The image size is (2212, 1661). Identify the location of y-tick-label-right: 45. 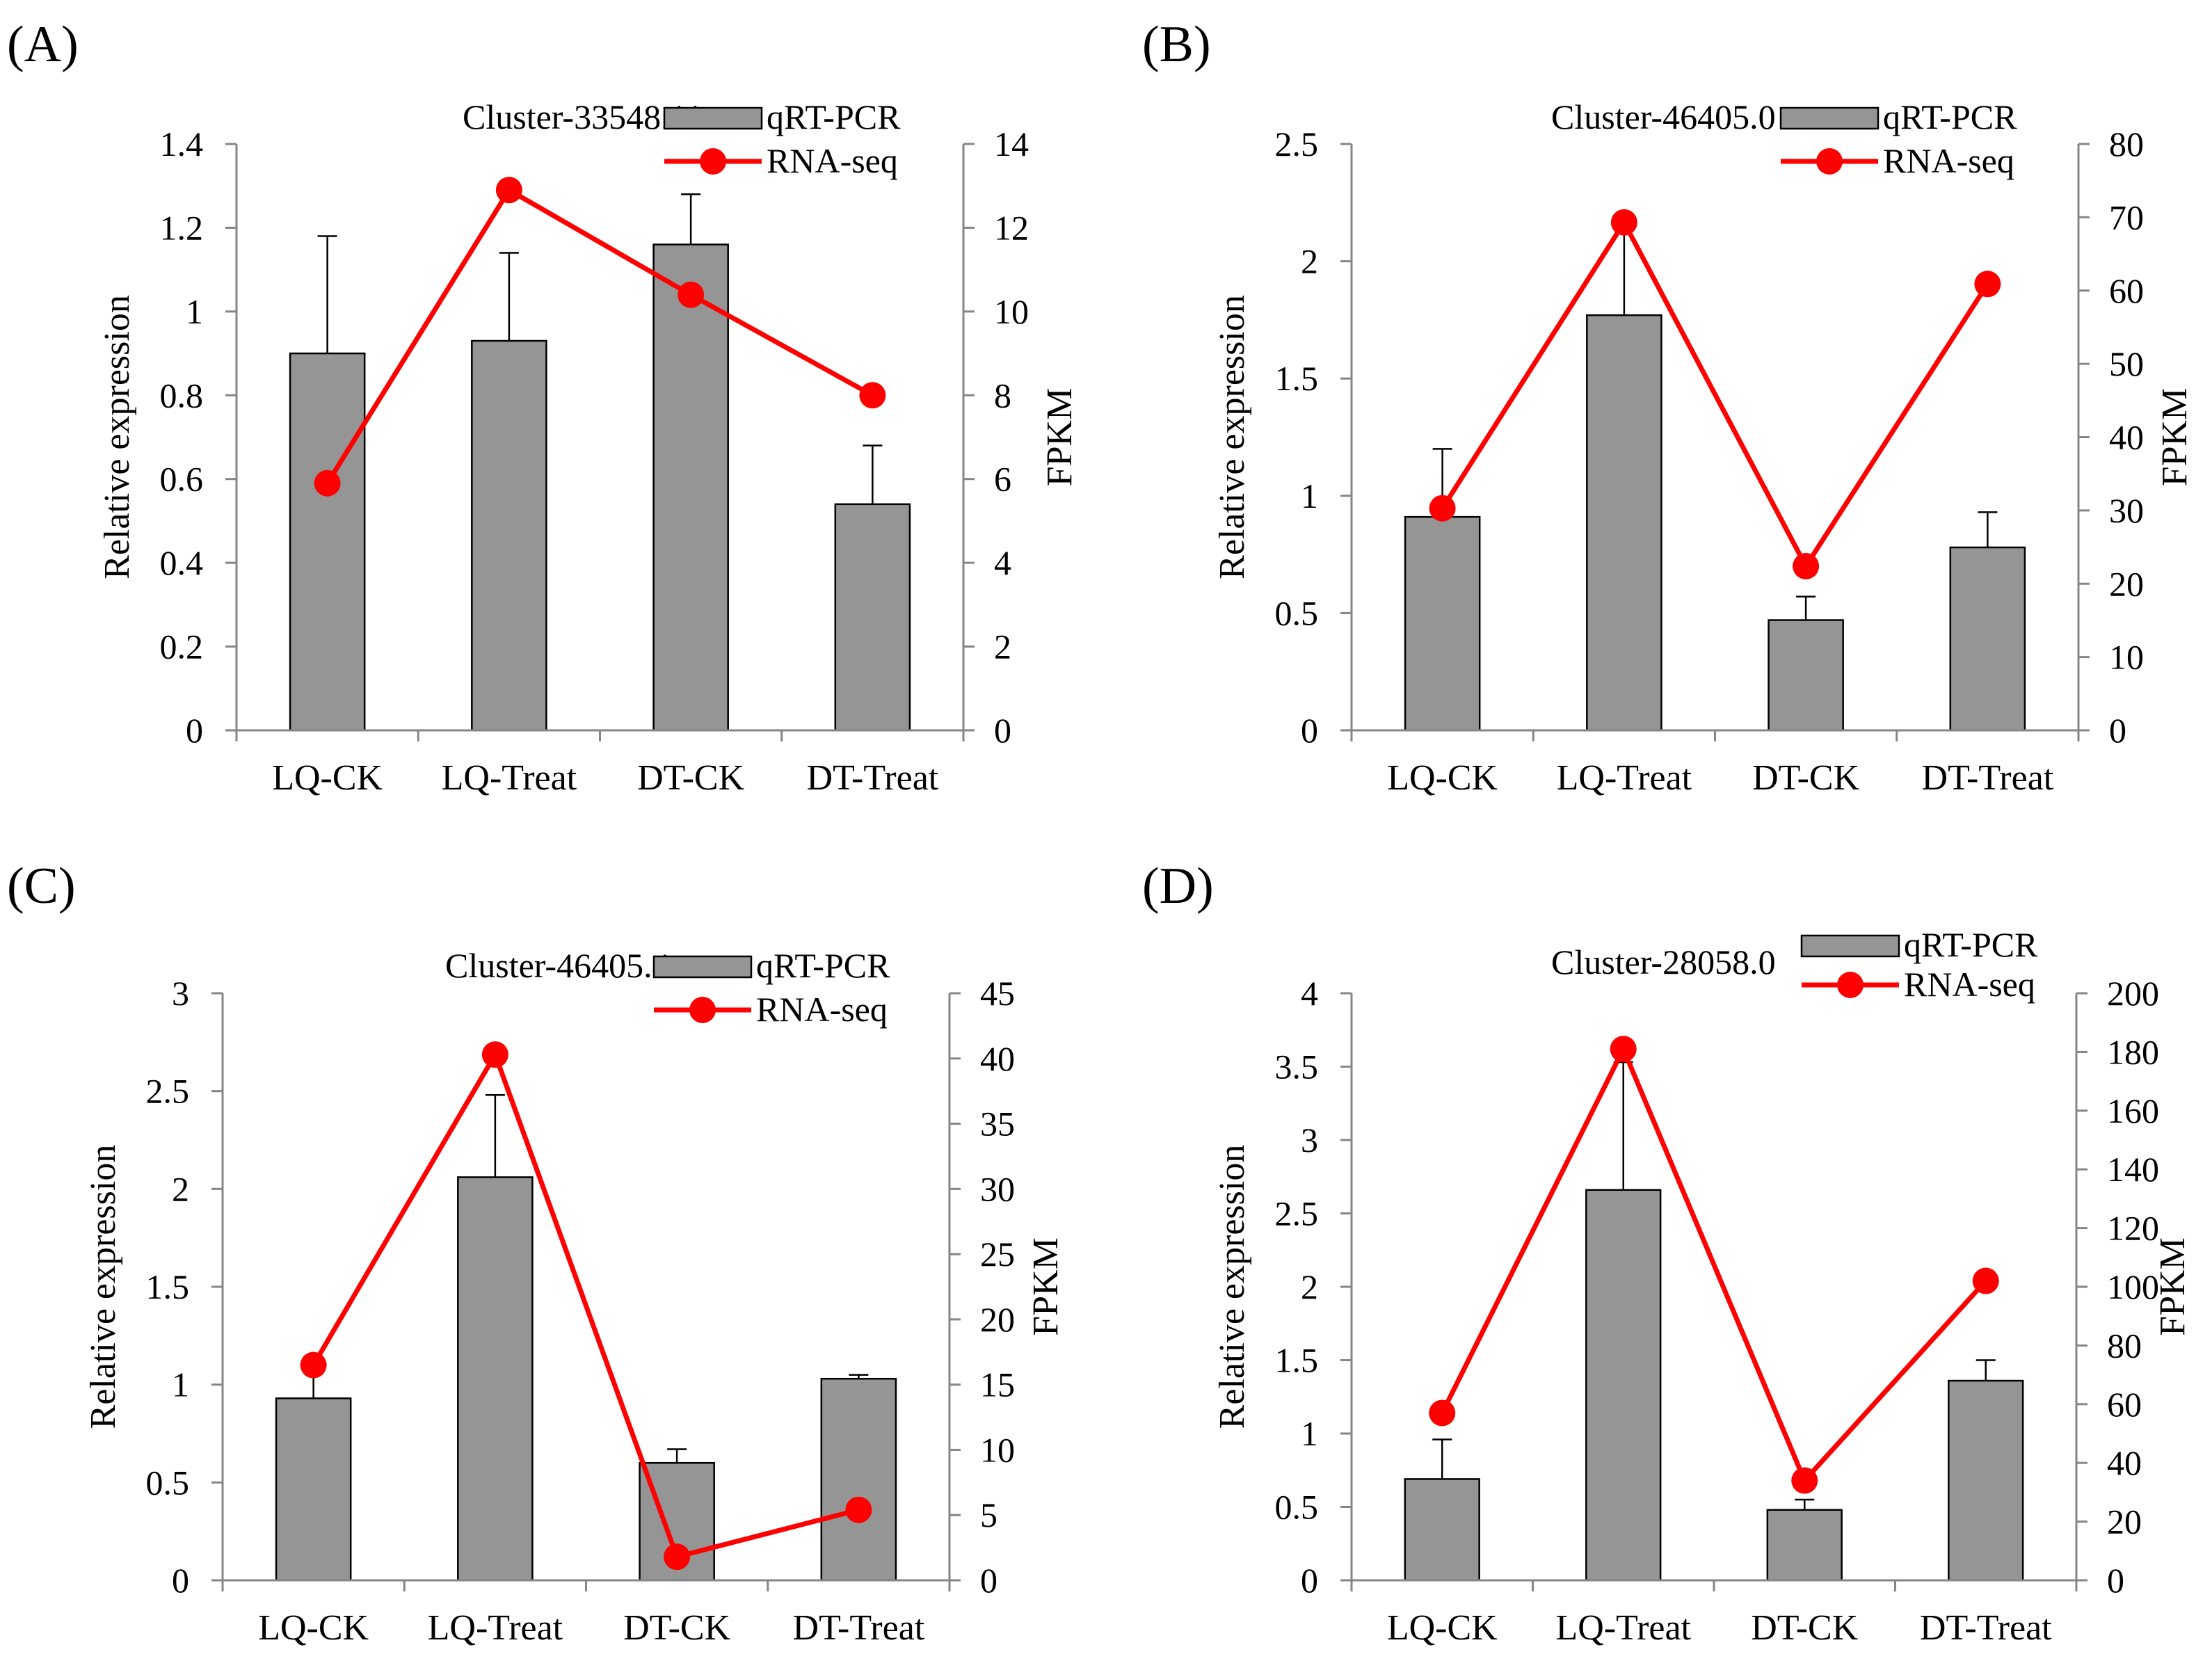
(997, 993).